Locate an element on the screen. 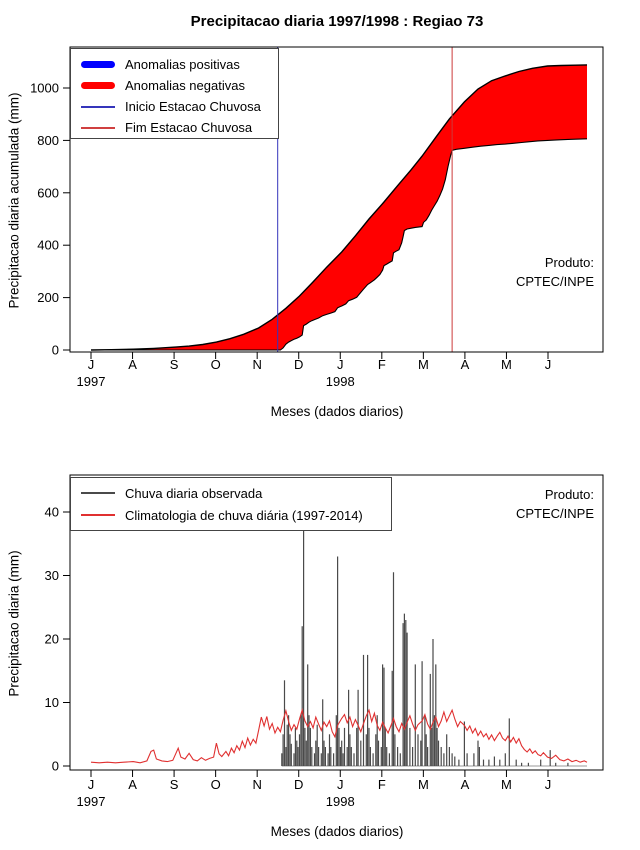 The width and height of the screenshot is (640, 850). y-tick-label: 600 is located at coordinates (48, 192).